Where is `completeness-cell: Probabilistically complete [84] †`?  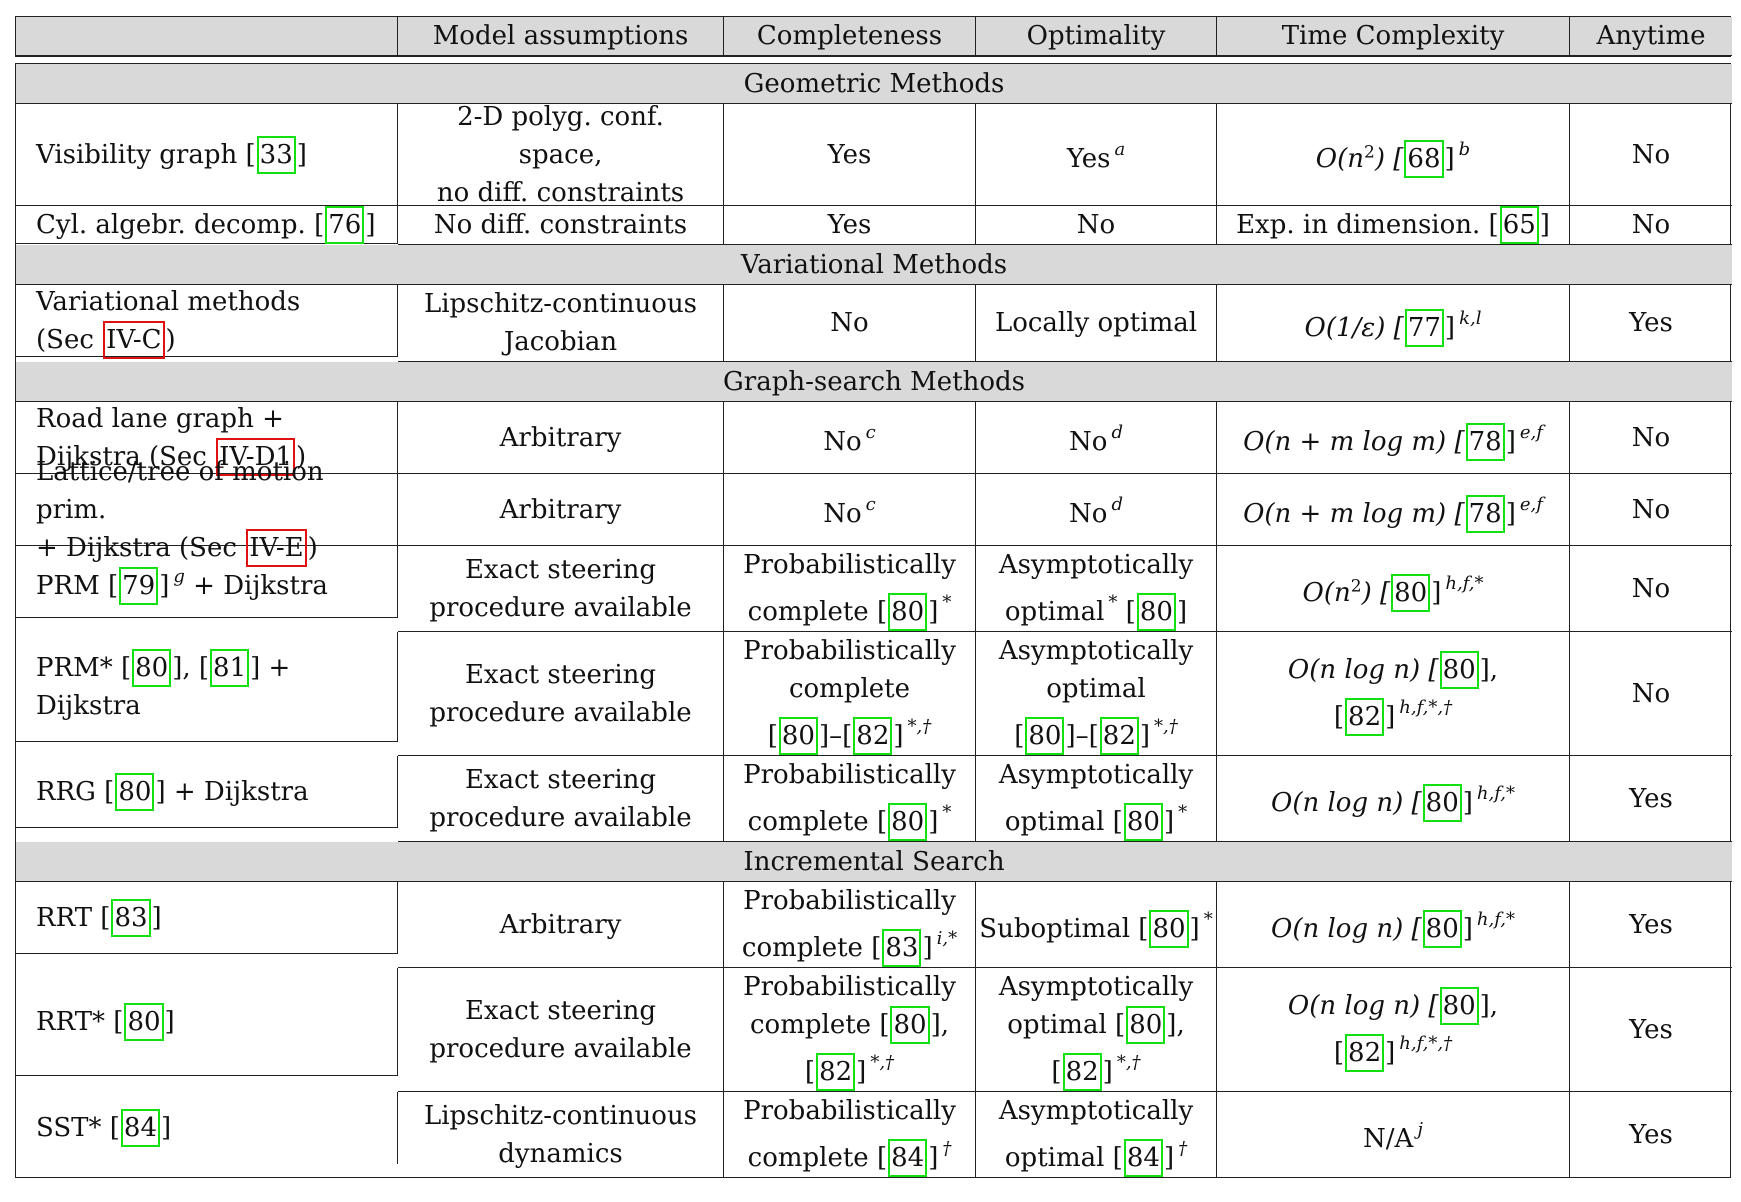 completeness-cell: Probabilistically complete [84] † is located at coordinates (850, 1134).